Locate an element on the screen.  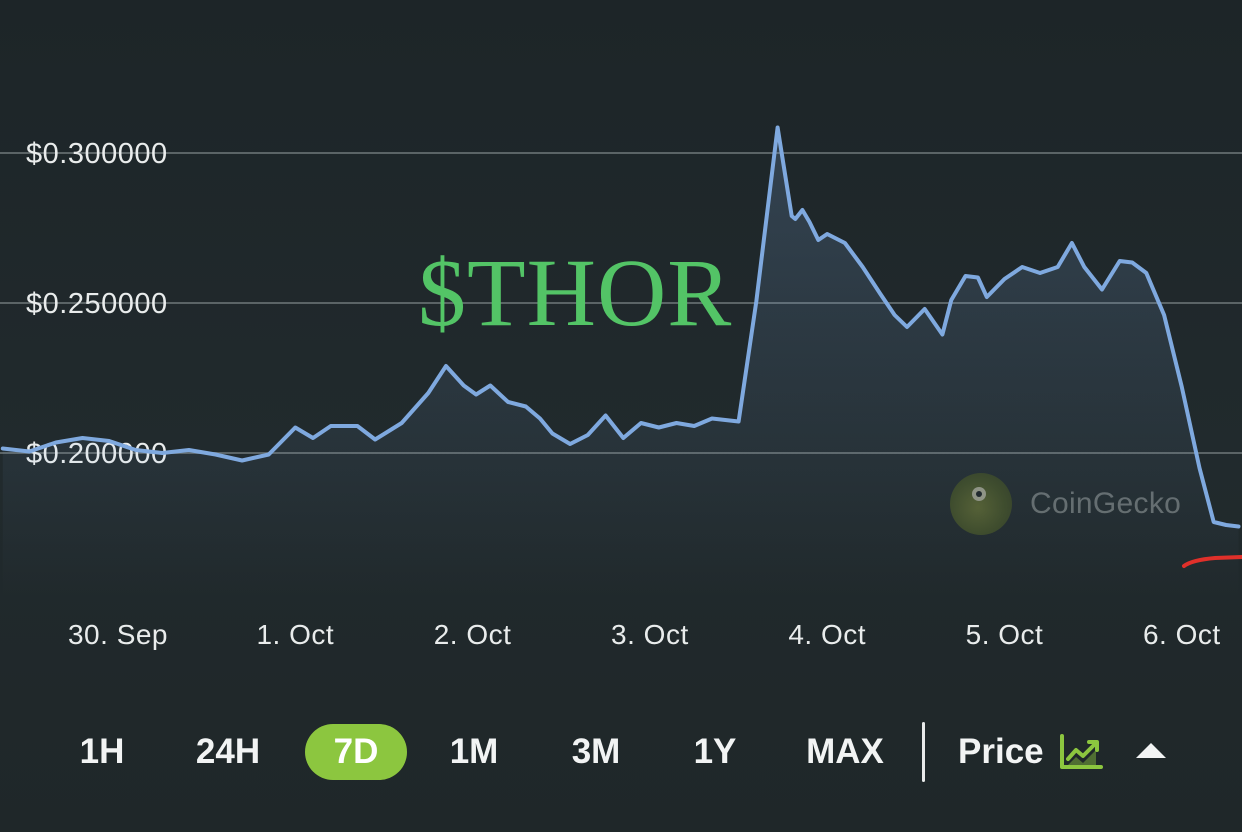
range-button-24h: 24H is located at coordinates (228, 751).